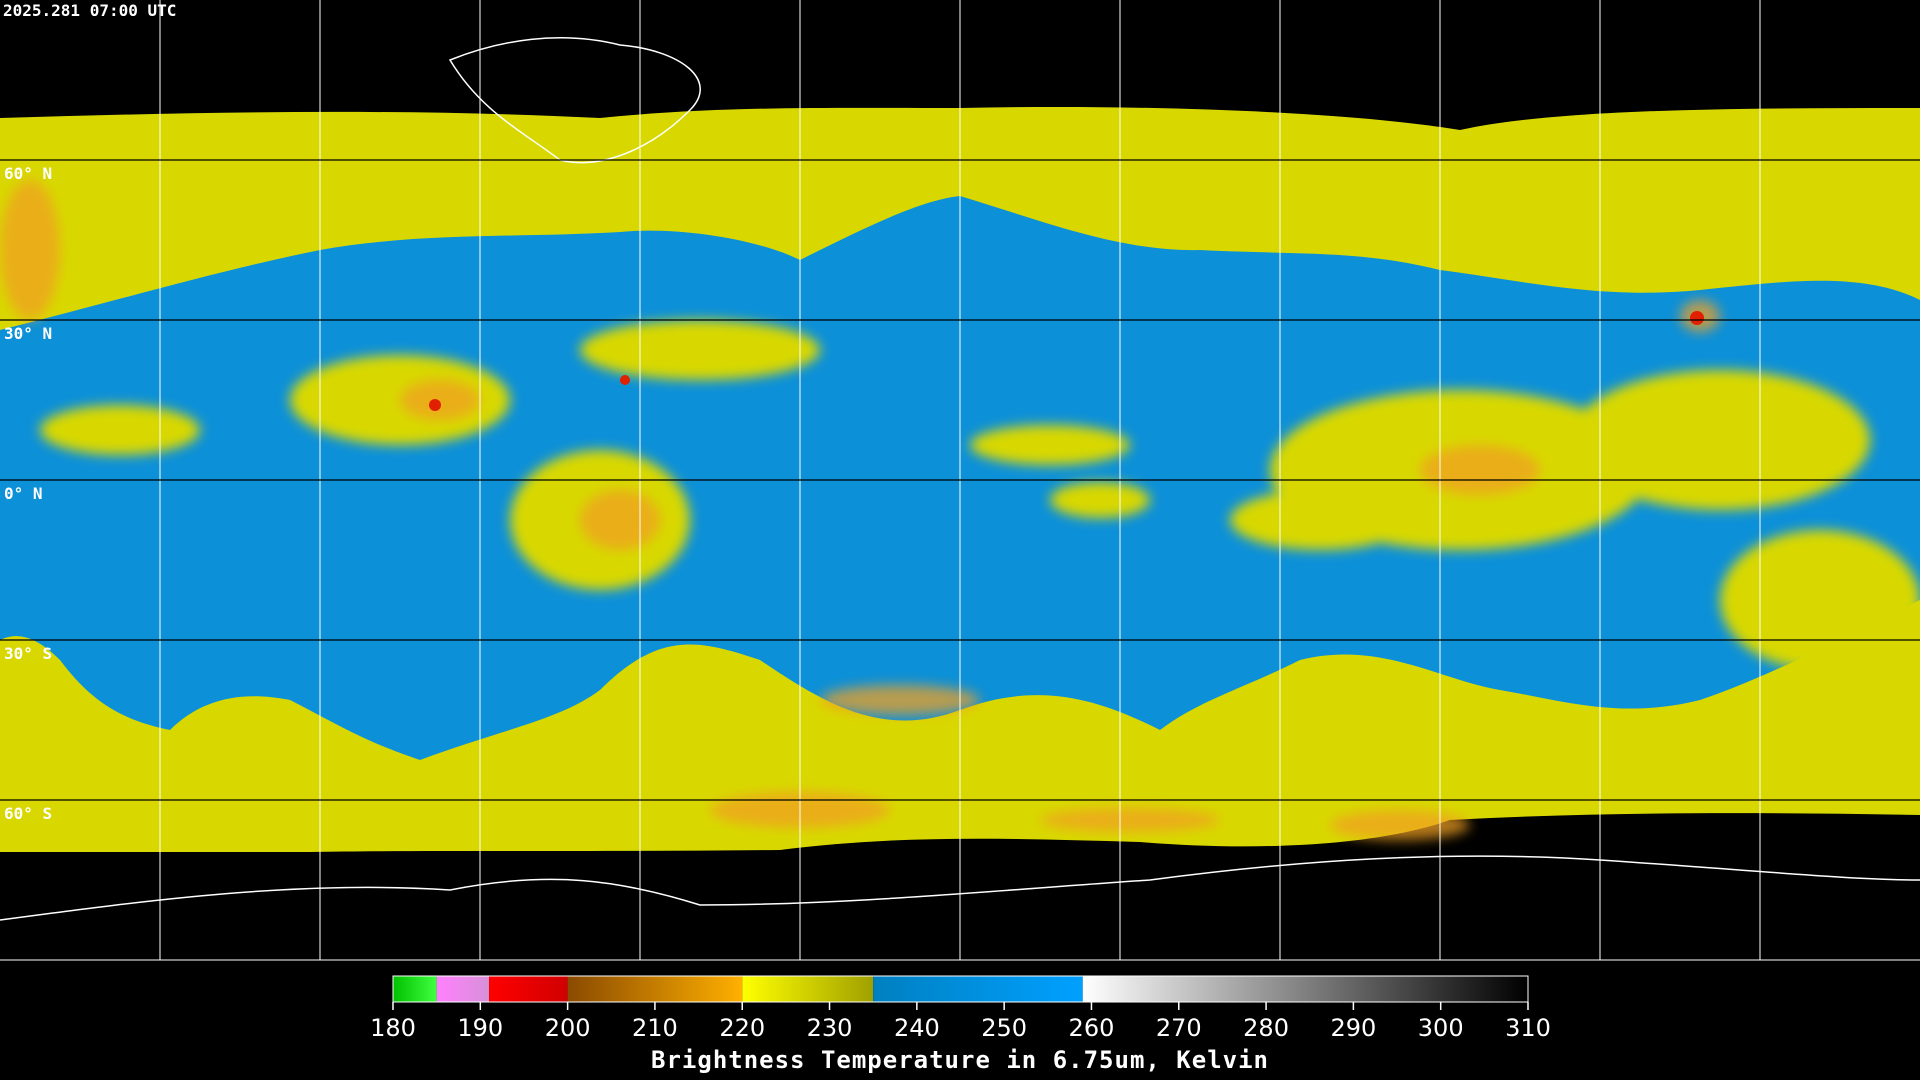  Describe the element at coordinates (28, 173) in the screenshot. I see `latitude-label: 60° N` at that location.